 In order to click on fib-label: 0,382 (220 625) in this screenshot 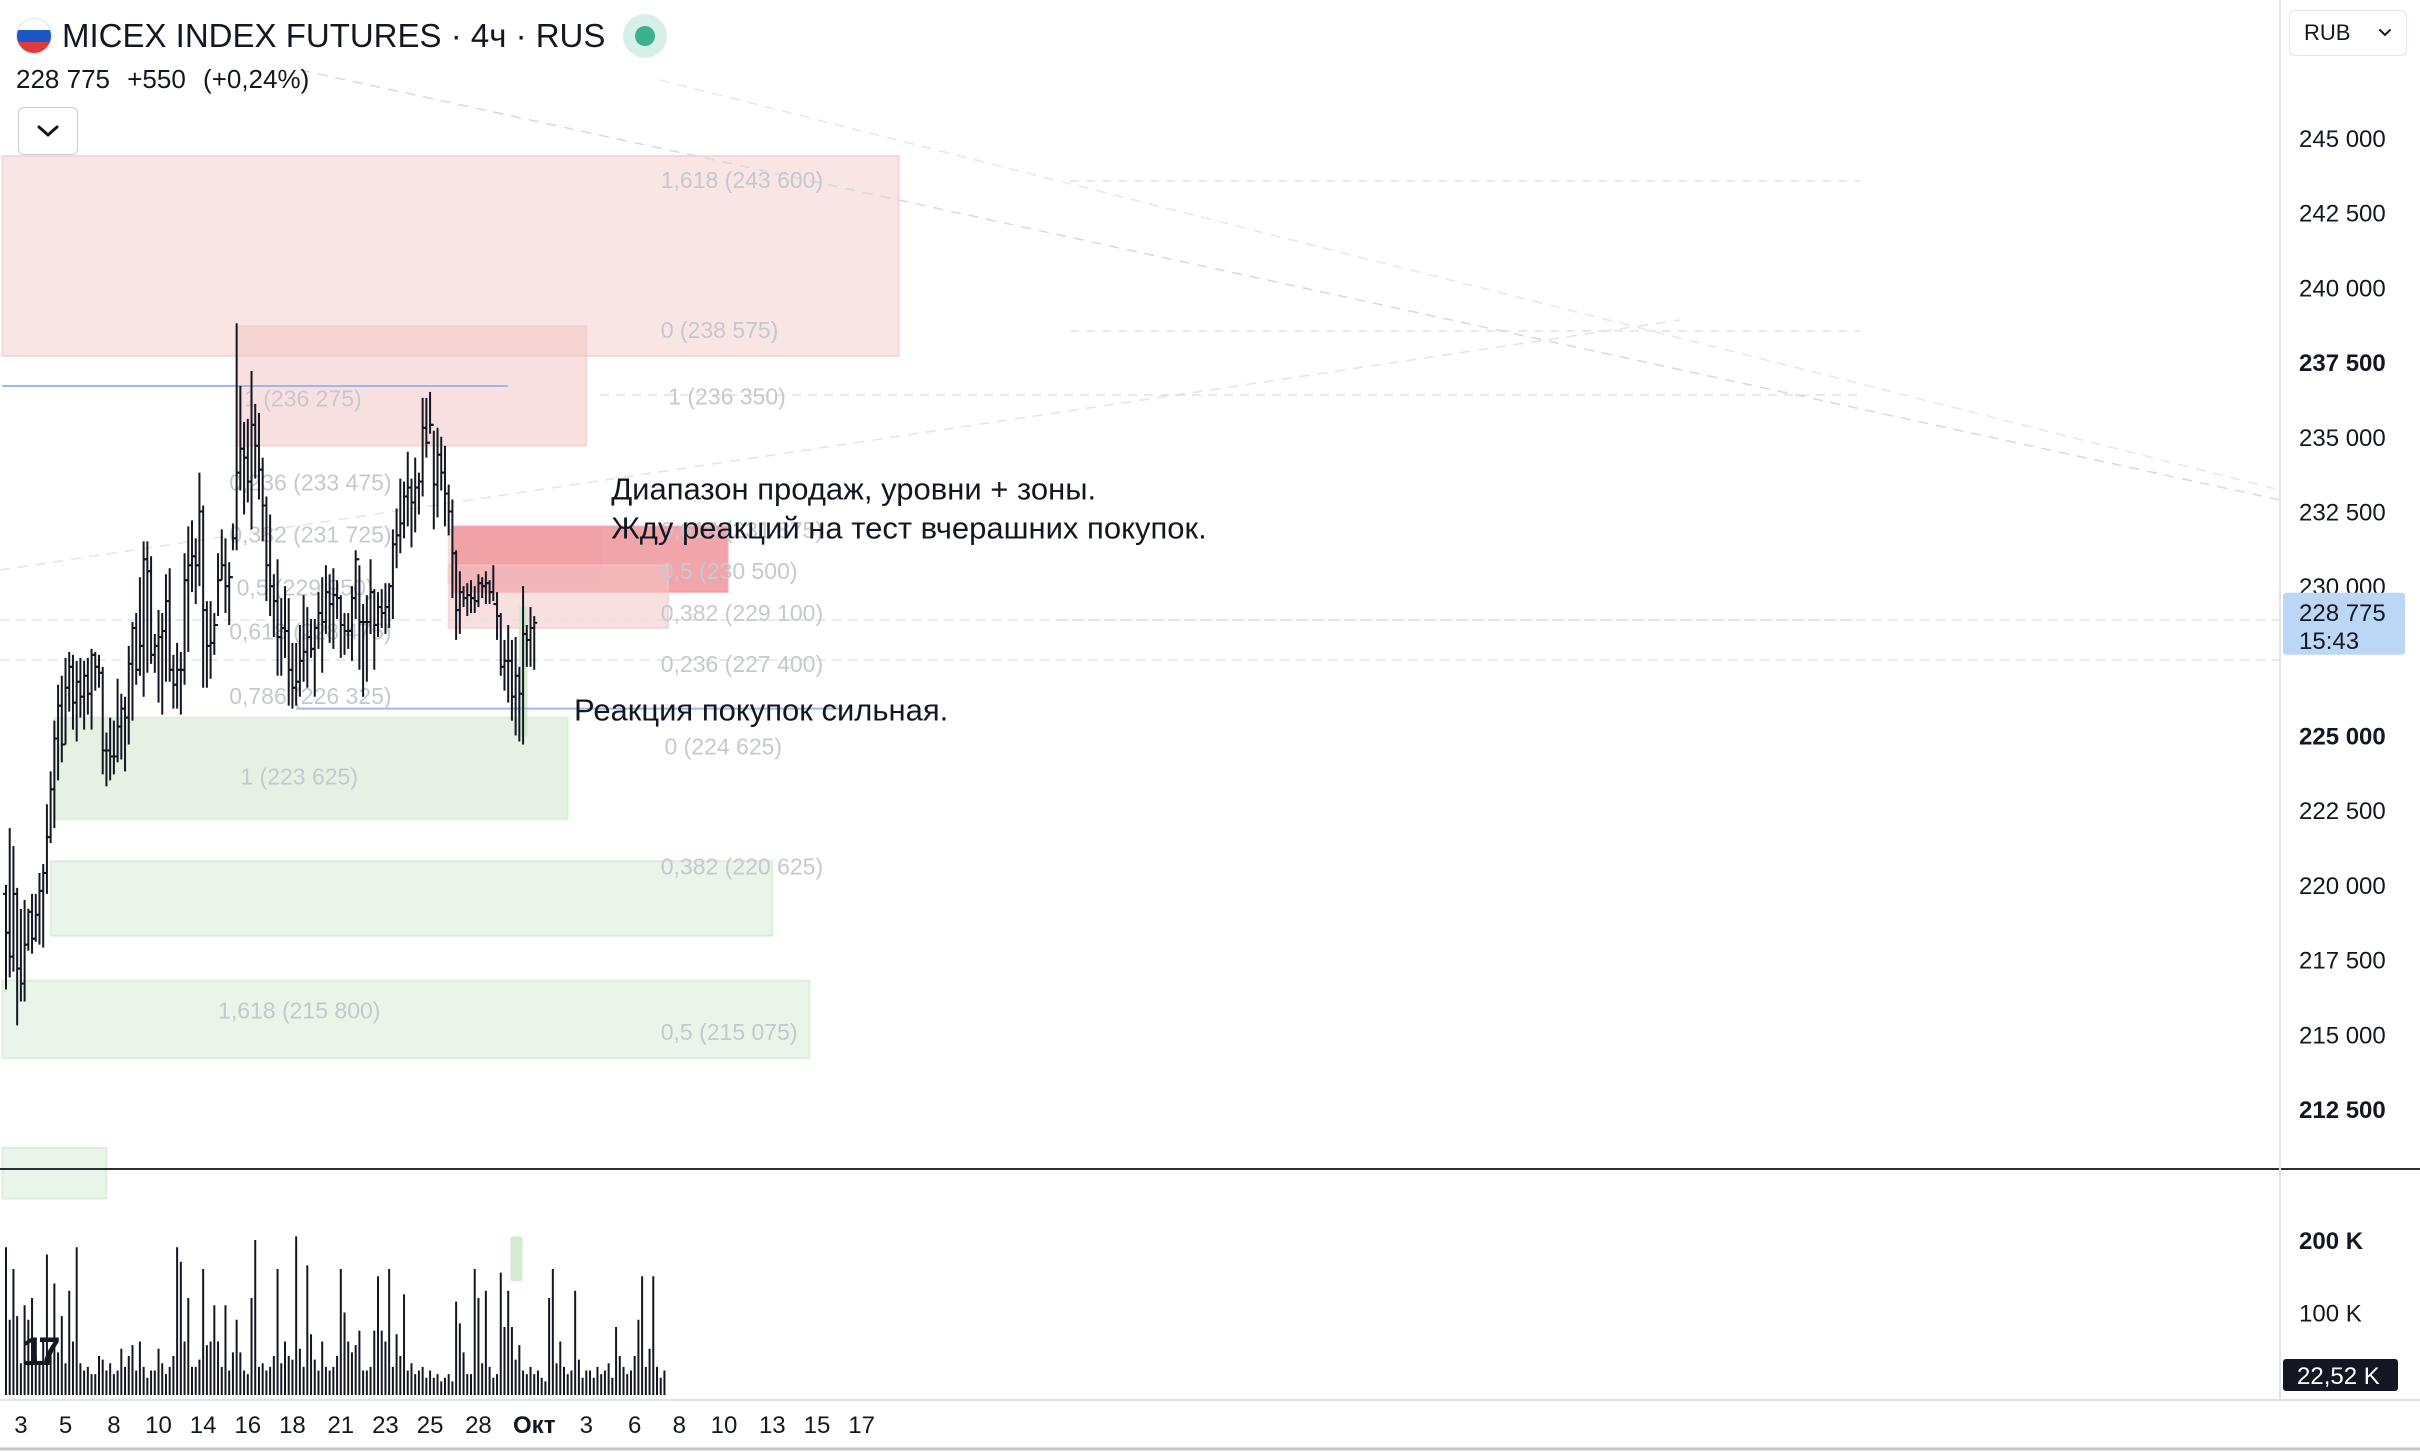, I will do `click(742, 866)`.